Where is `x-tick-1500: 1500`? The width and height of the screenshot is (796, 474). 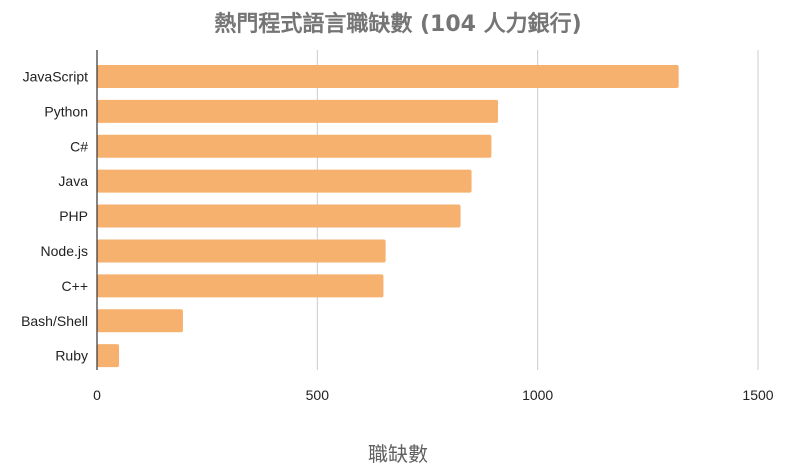 x-tick-1500: 1500 is located at coordinates (757, 395).